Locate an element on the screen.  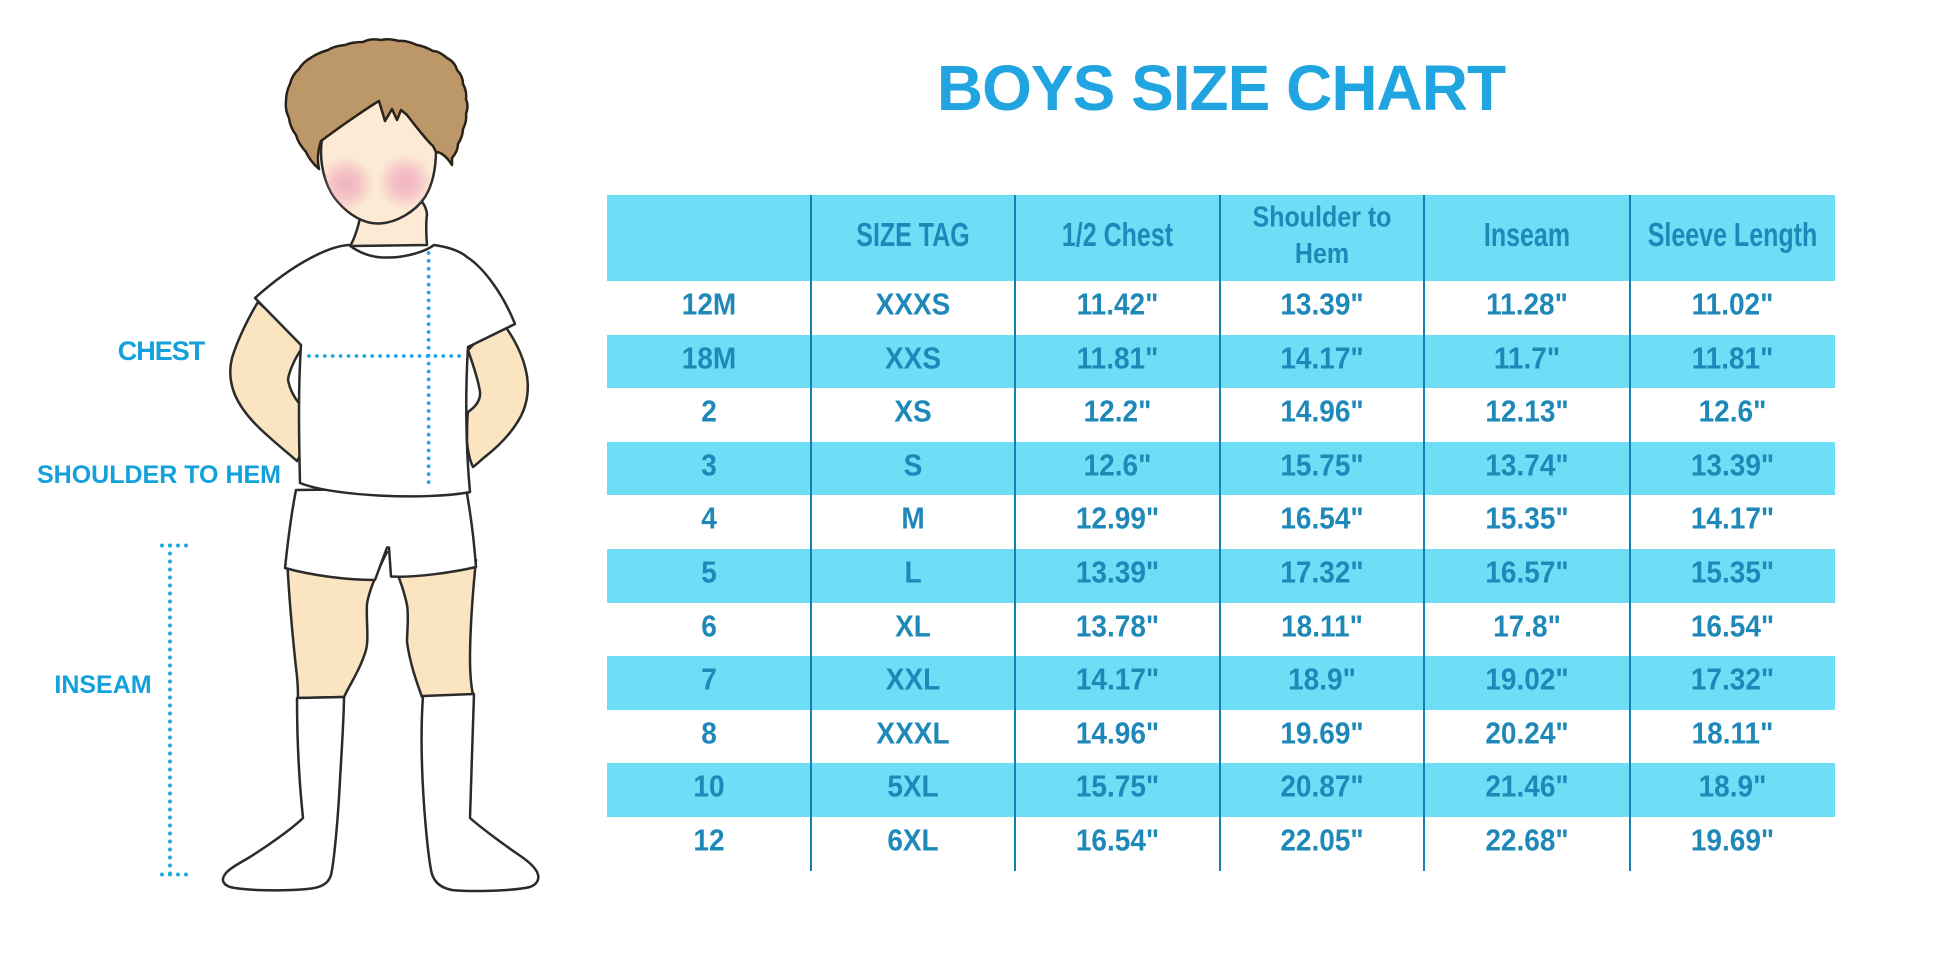
svg-text: CHEST is located at coordinates (162, 351).